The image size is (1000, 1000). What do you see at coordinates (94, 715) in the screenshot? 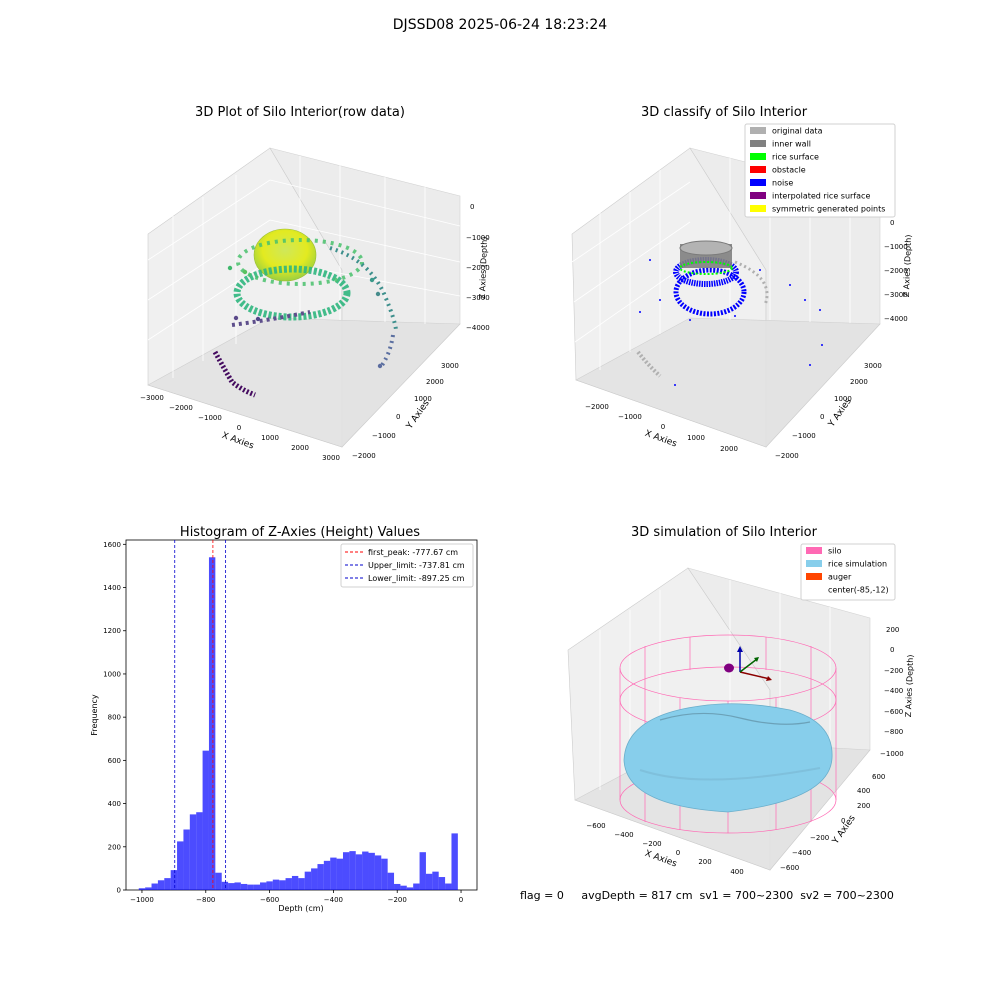
I see `panel3-y-label: Frequency` at bounding box center [94, 715].